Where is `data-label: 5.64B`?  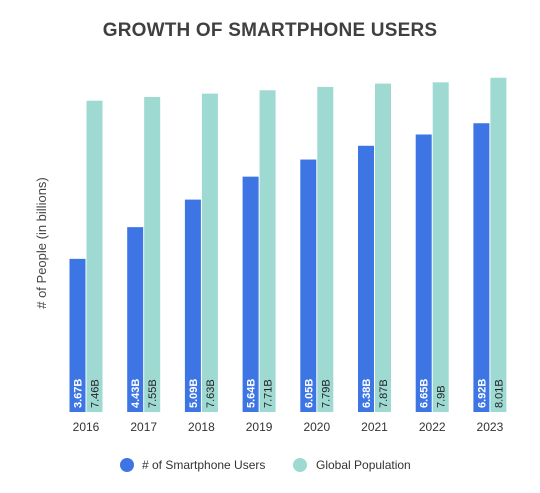
data-label: 5.64B is located at coordinates (252, 393).